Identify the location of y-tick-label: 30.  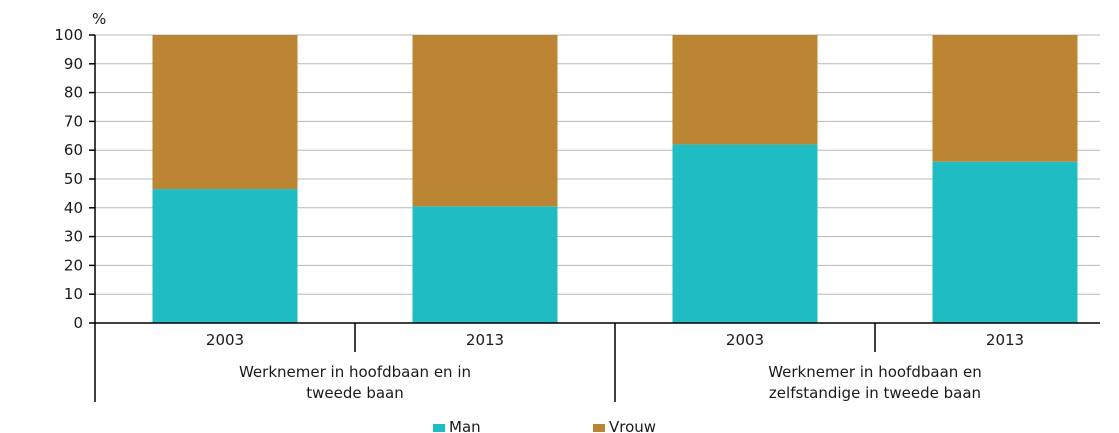
(73, 237).